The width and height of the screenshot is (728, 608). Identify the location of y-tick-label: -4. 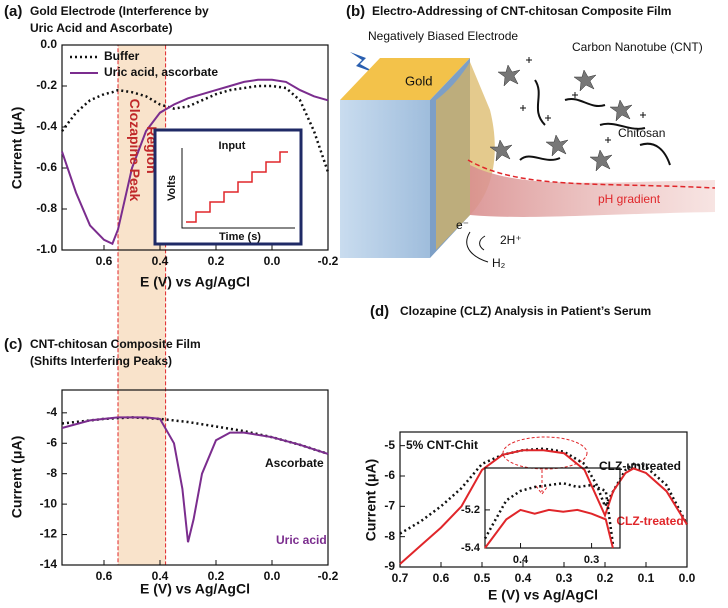
(51, 412).